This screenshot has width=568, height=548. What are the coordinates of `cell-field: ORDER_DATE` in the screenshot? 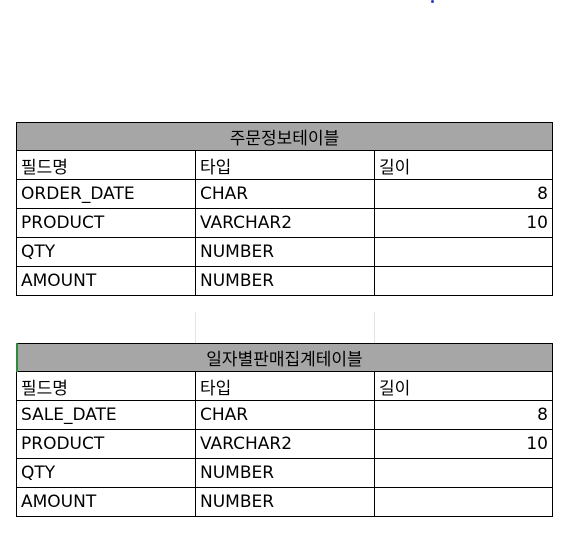 It's located at (105, 194).